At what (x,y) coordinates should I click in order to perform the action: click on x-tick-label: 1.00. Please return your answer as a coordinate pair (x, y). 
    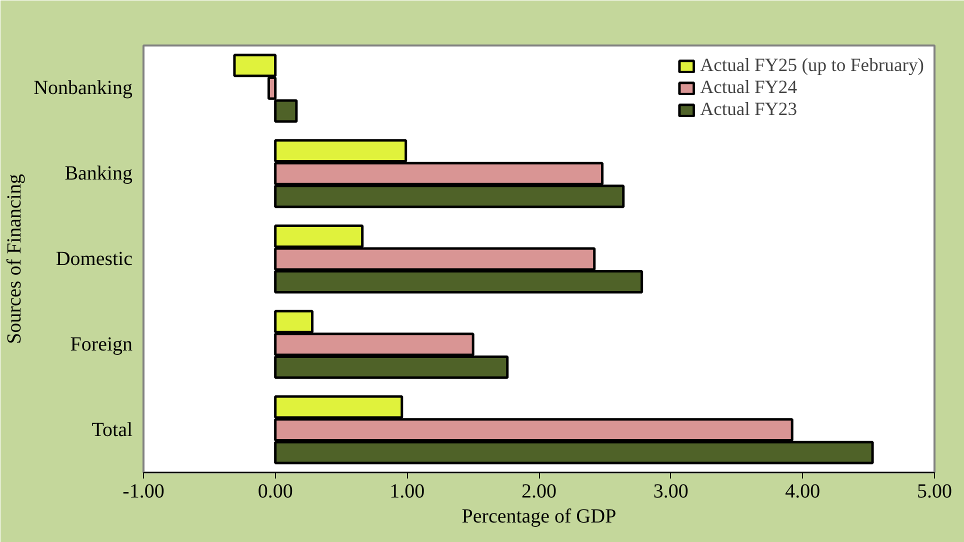
    Looking at the image, I should click on (407, 491).